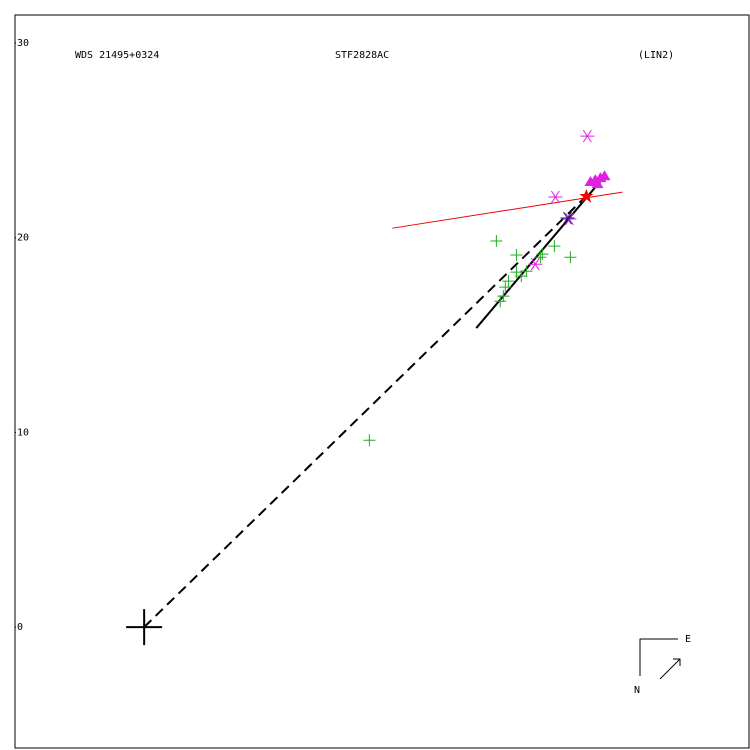 Image resolution: width=750 pixels, height=750 pixels. I want to click on compass-east: E, so click(688, 639).